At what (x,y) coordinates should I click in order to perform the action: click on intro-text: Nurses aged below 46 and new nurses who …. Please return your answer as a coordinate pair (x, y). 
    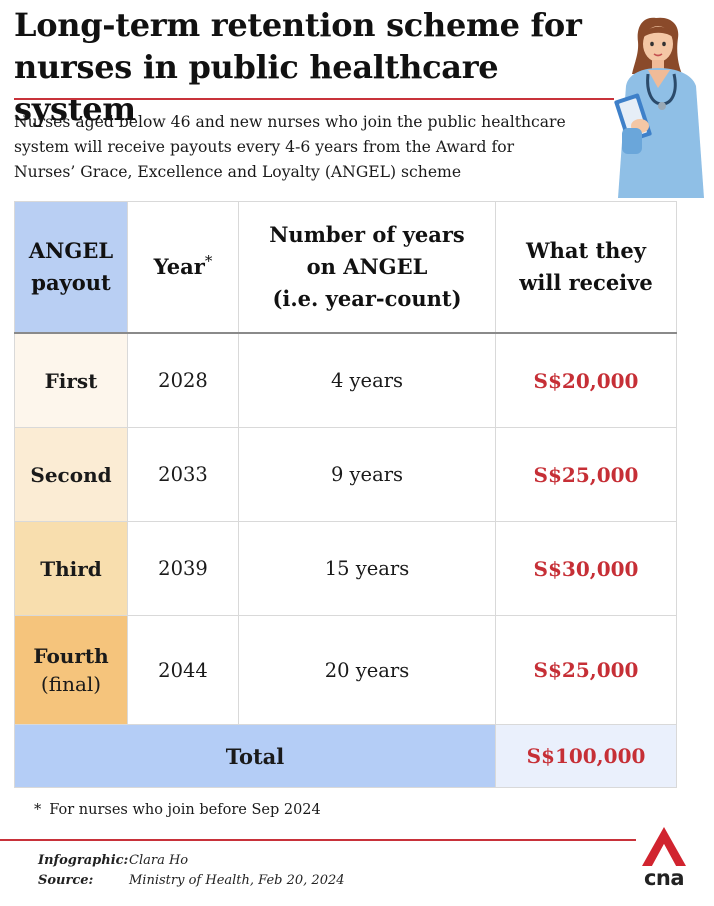
    Looking at the image, I should click on (314, 147).